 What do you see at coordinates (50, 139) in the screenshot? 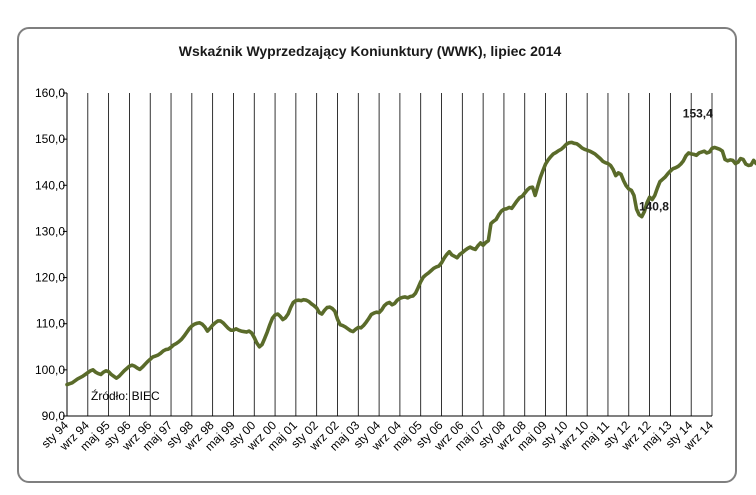
I see `y-tick-label: 150,0` at bounding box center [50, 139].